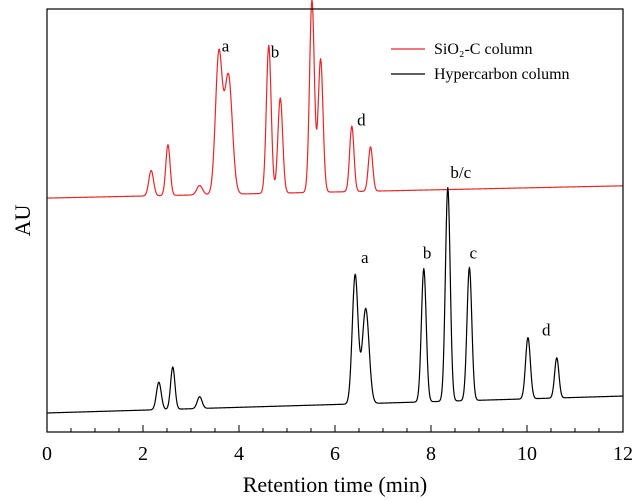  What do you see at coordinates (623, 454) in the screenshot?
I see `x-tick-label: 12` at bounding box center [623, 454].